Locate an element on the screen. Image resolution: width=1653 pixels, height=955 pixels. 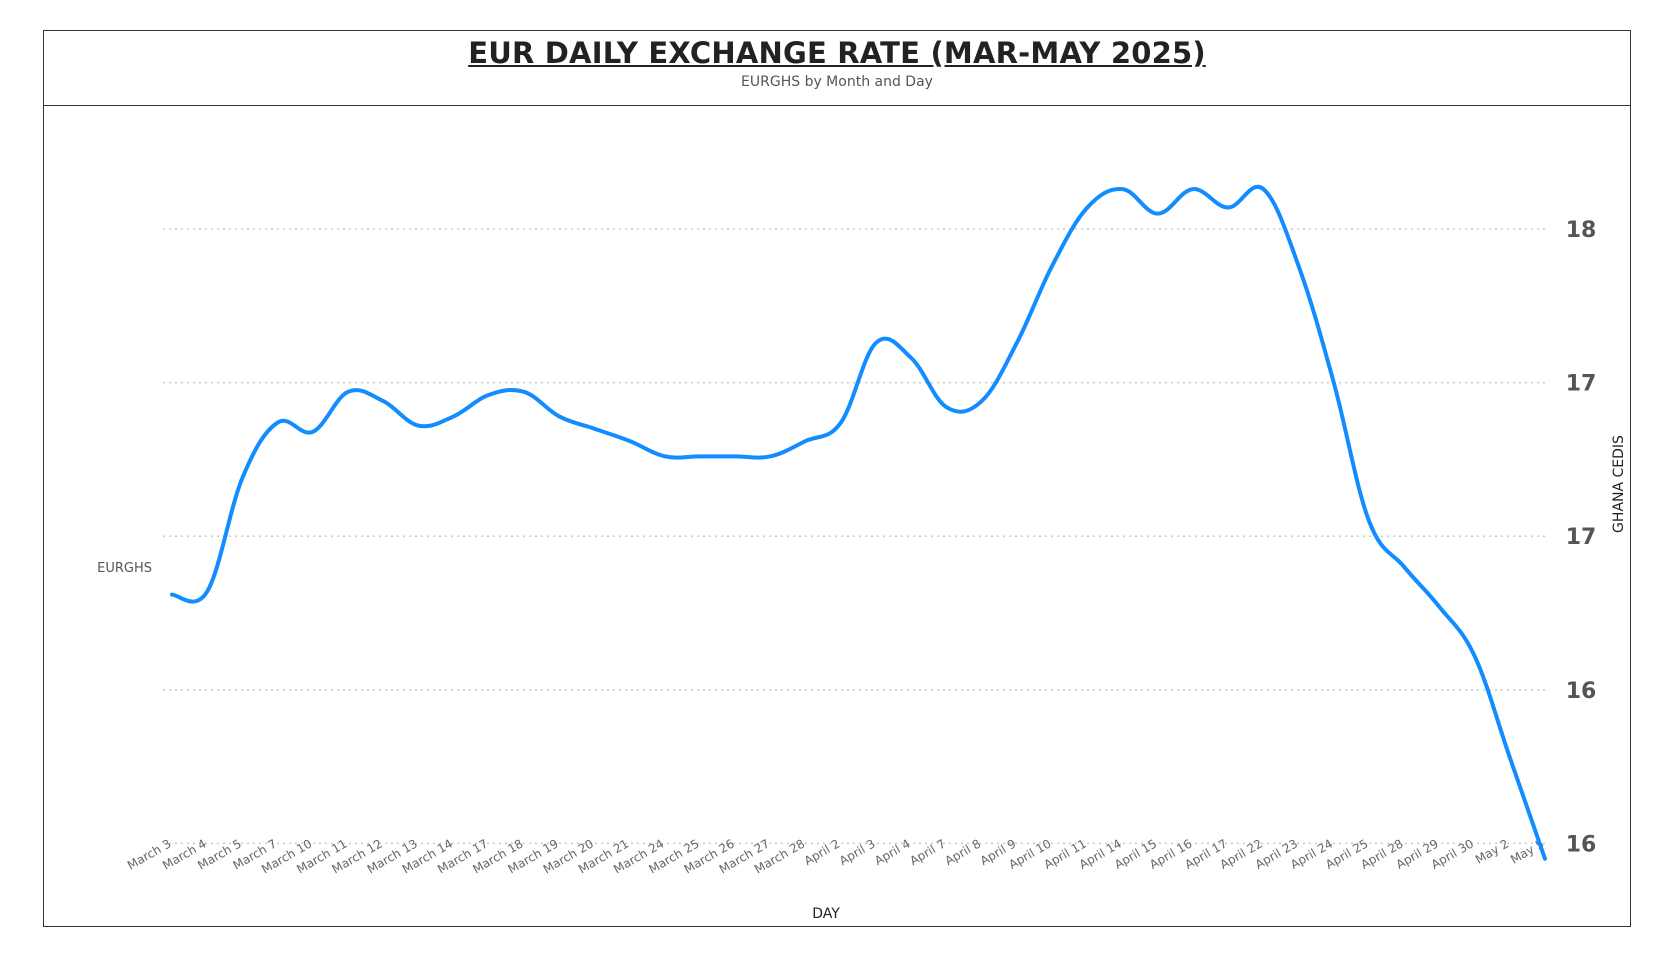
x-tick-label: April 2 is located at coordinates (822, 852).